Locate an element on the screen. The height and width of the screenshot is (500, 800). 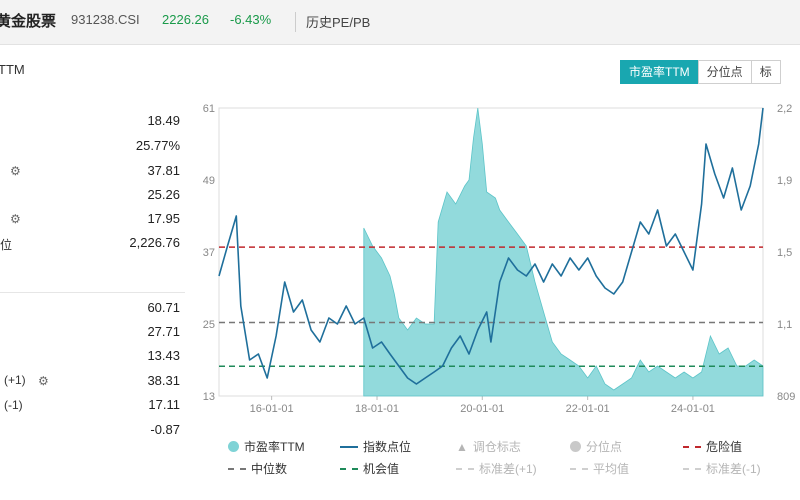
stat-percentile: 25.77% is located at coordinates (157, 145).